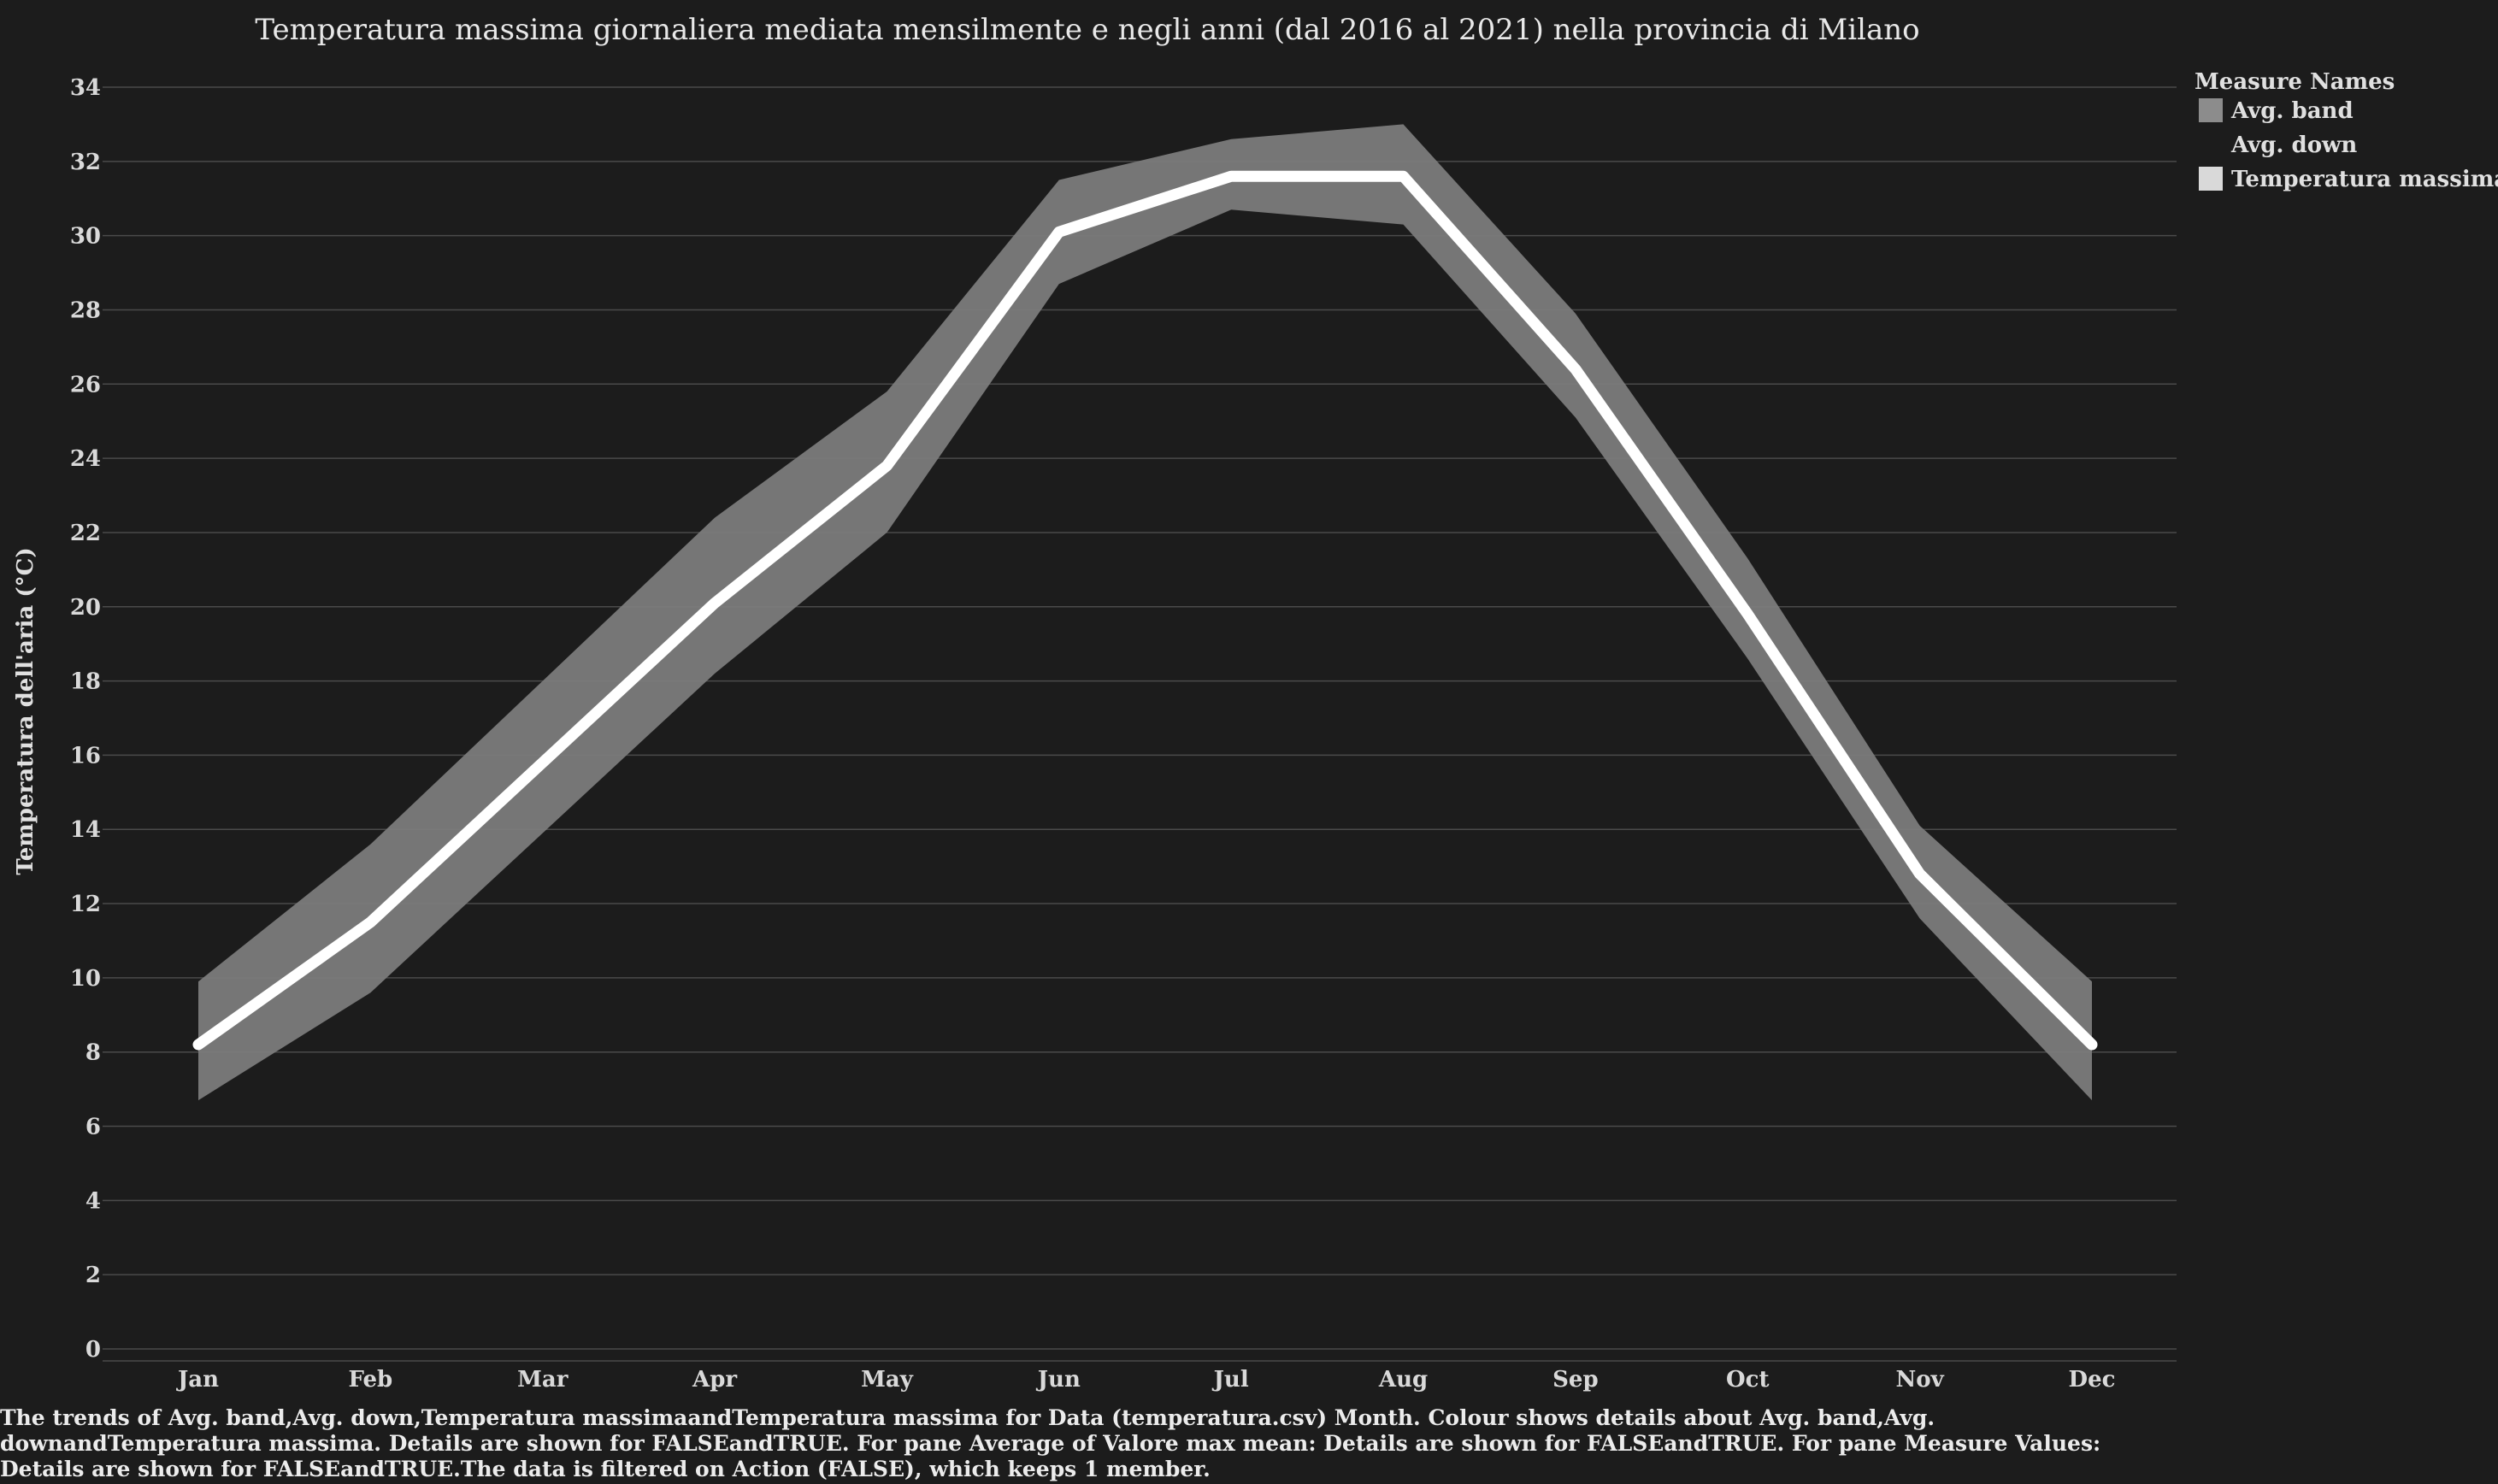 This screenshot has height=1484, width=2498. I want to click on y-tick-label: 0, so click(93, 1350).